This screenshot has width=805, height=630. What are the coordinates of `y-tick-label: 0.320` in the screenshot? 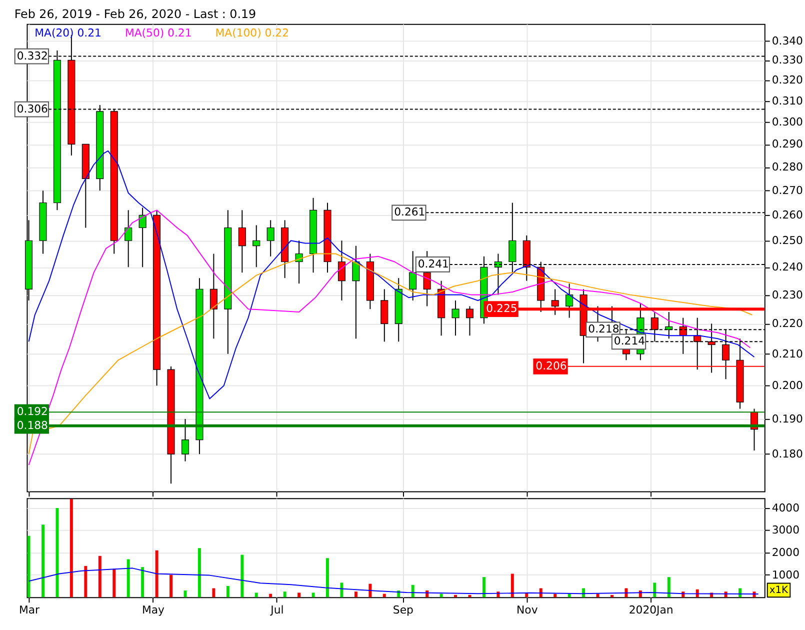 It's located at (788, 80).